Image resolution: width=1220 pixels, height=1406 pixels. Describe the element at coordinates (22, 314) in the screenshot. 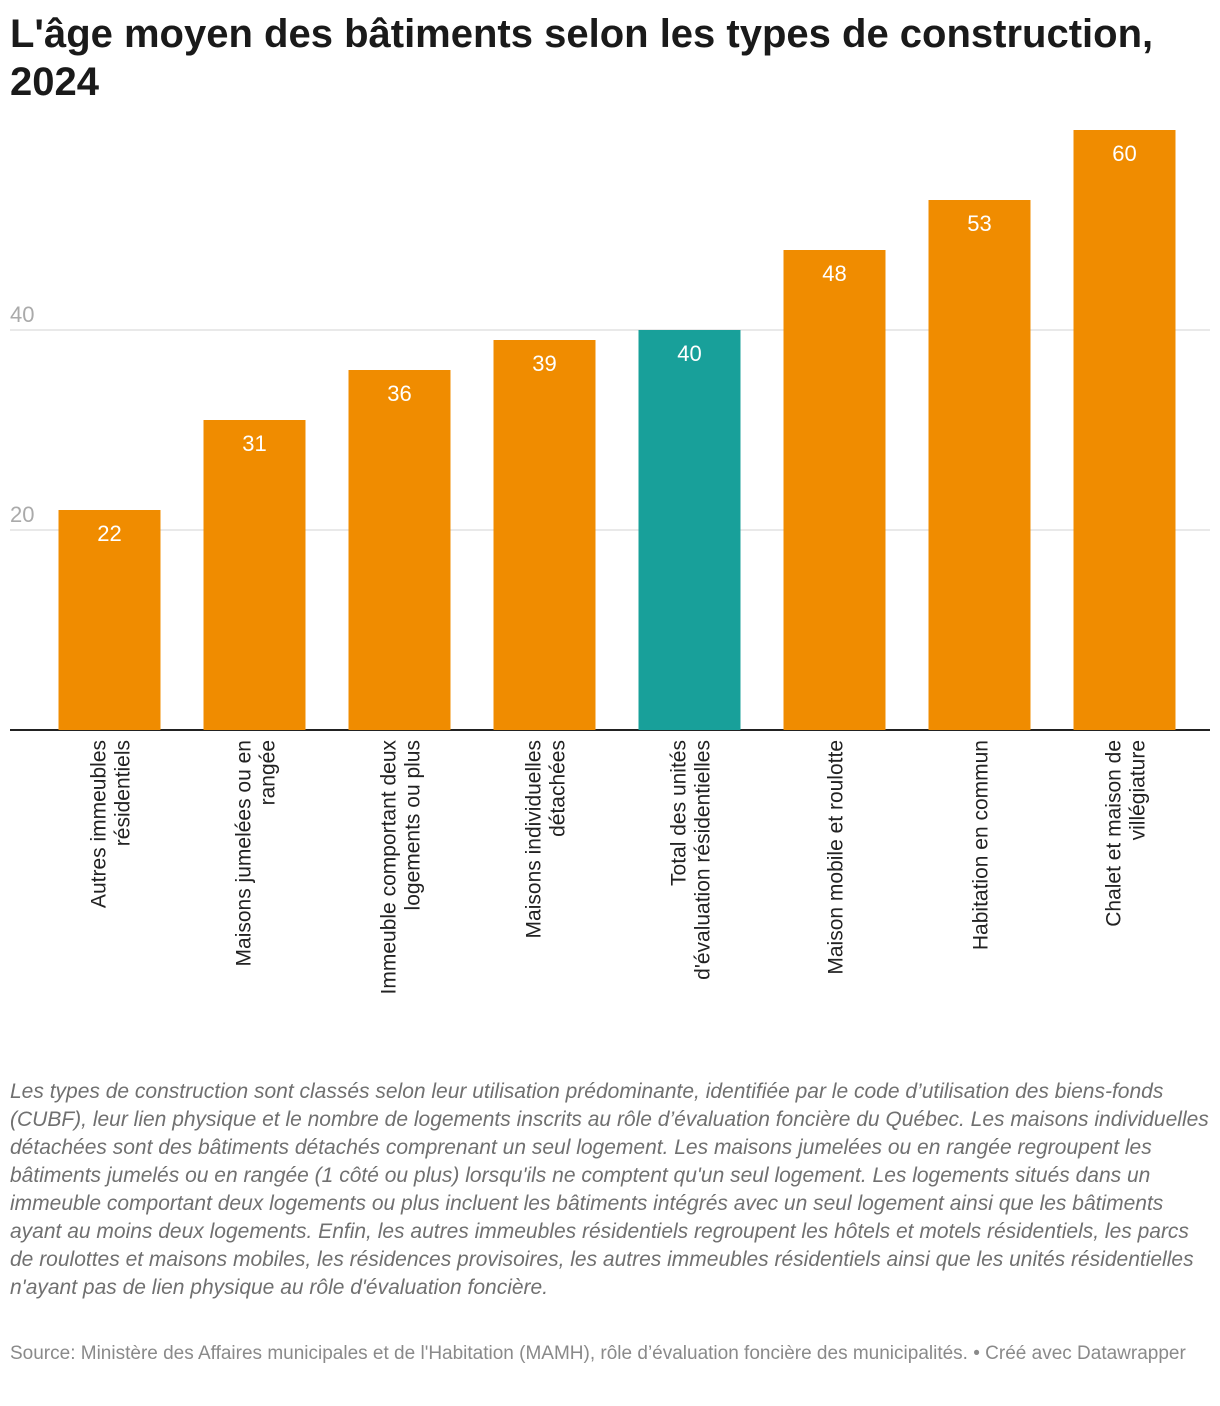

I see `y-tick-label: 40` at that location.